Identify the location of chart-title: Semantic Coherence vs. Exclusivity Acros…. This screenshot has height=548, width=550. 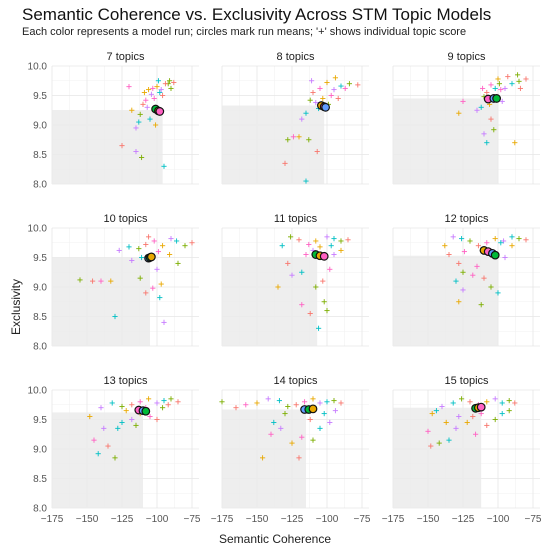
(257, 14).